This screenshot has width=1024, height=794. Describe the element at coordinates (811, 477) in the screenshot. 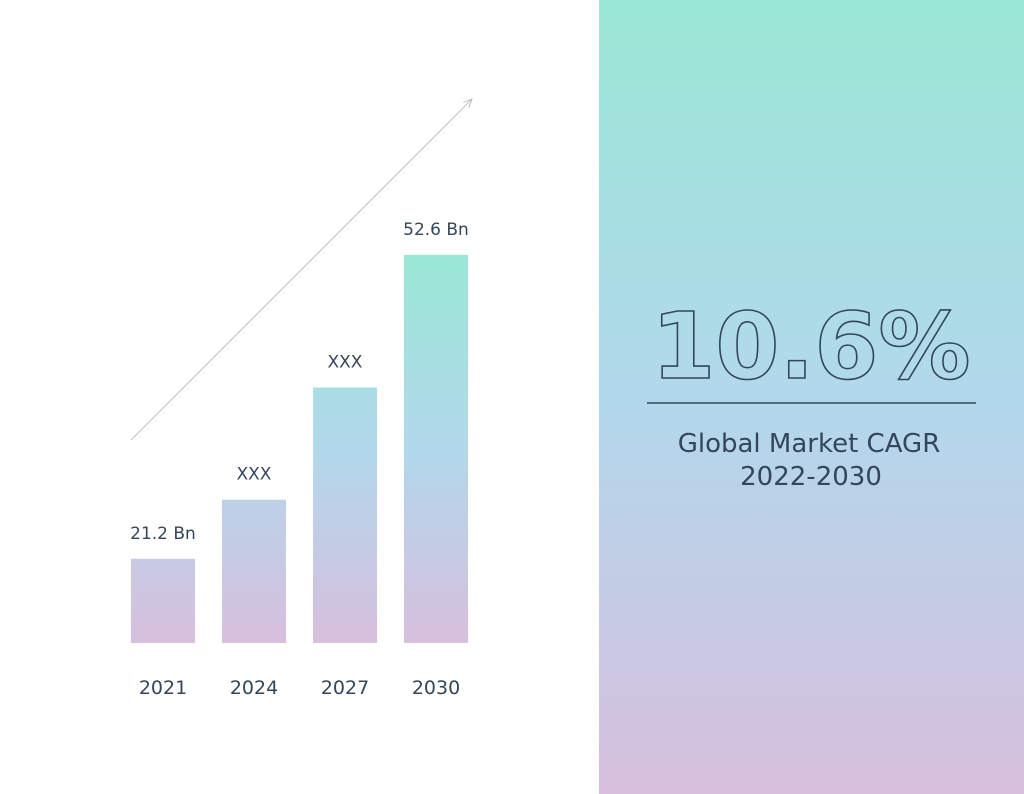

I see `cagr-period: 2022-2030` at that location.